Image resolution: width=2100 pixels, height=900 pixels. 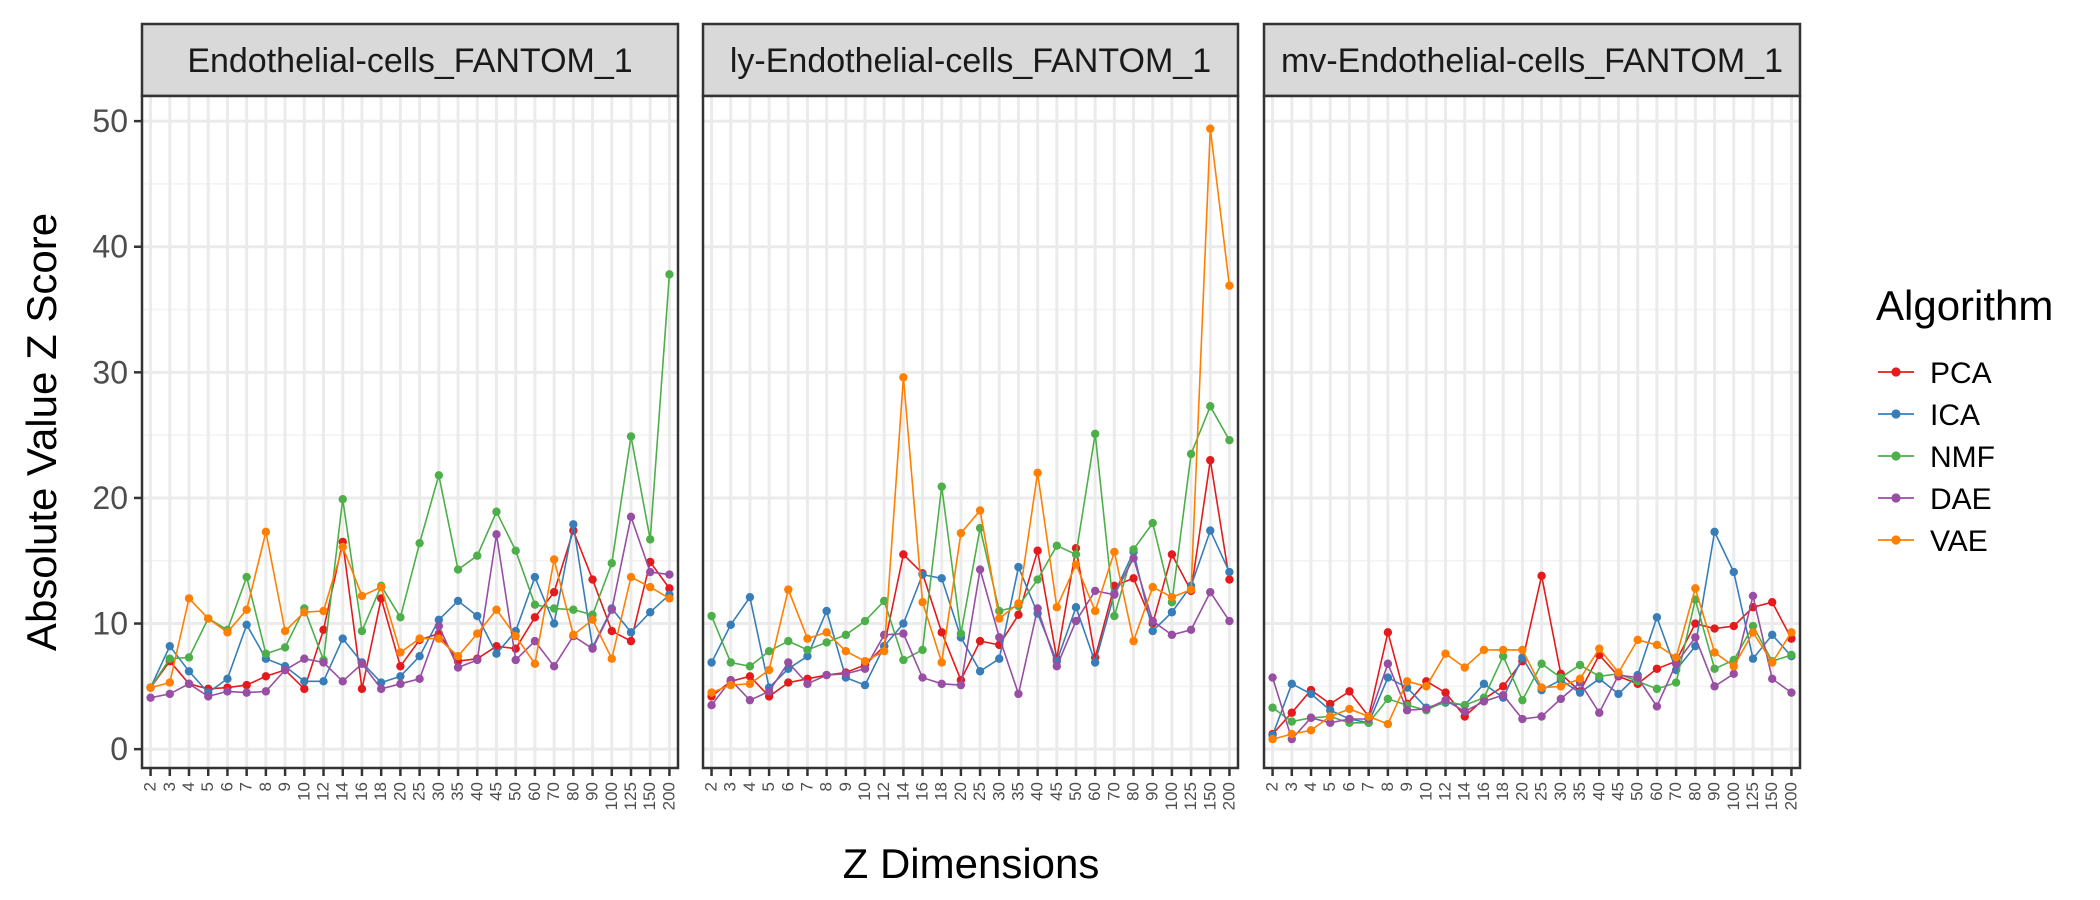 I want to click on facet-strip, so click(x=1532, y=60).